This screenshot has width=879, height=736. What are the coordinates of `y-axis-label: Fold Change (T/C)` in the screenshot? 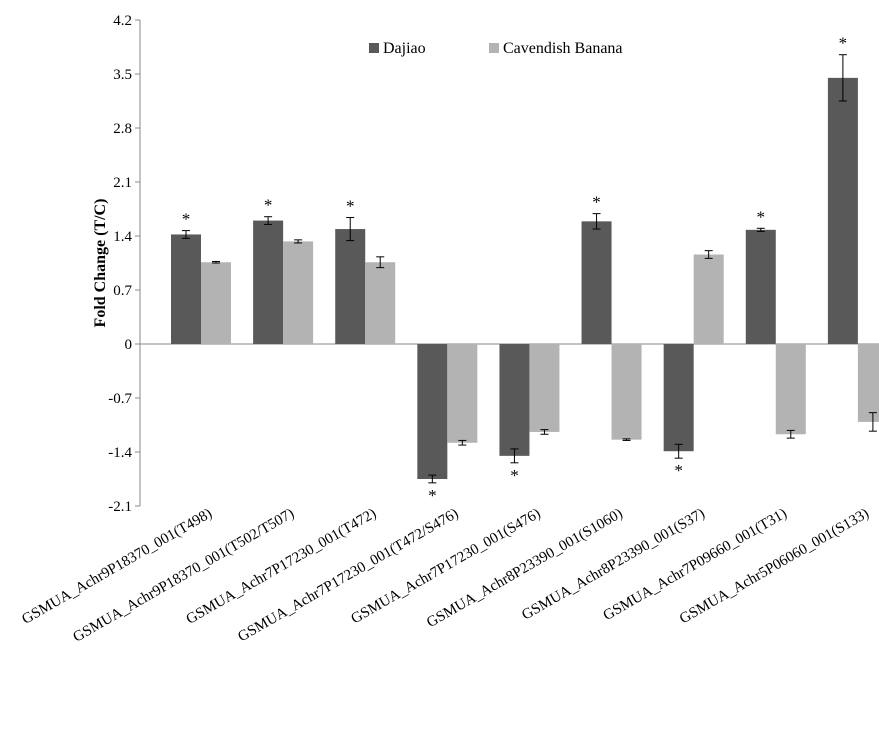 It's located at (100, 263).